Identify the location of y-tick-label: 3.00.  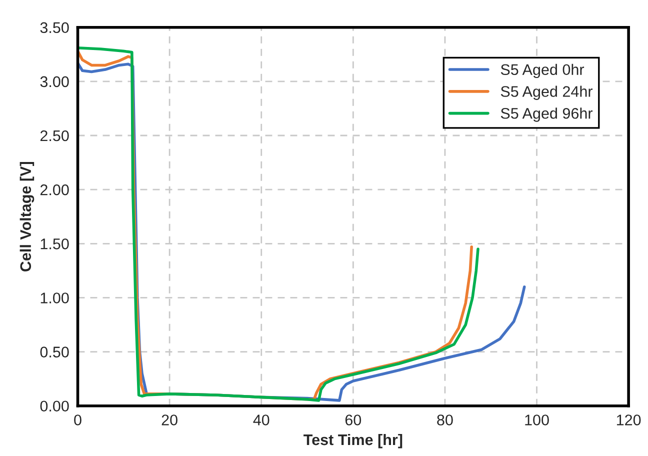
(54, 82).